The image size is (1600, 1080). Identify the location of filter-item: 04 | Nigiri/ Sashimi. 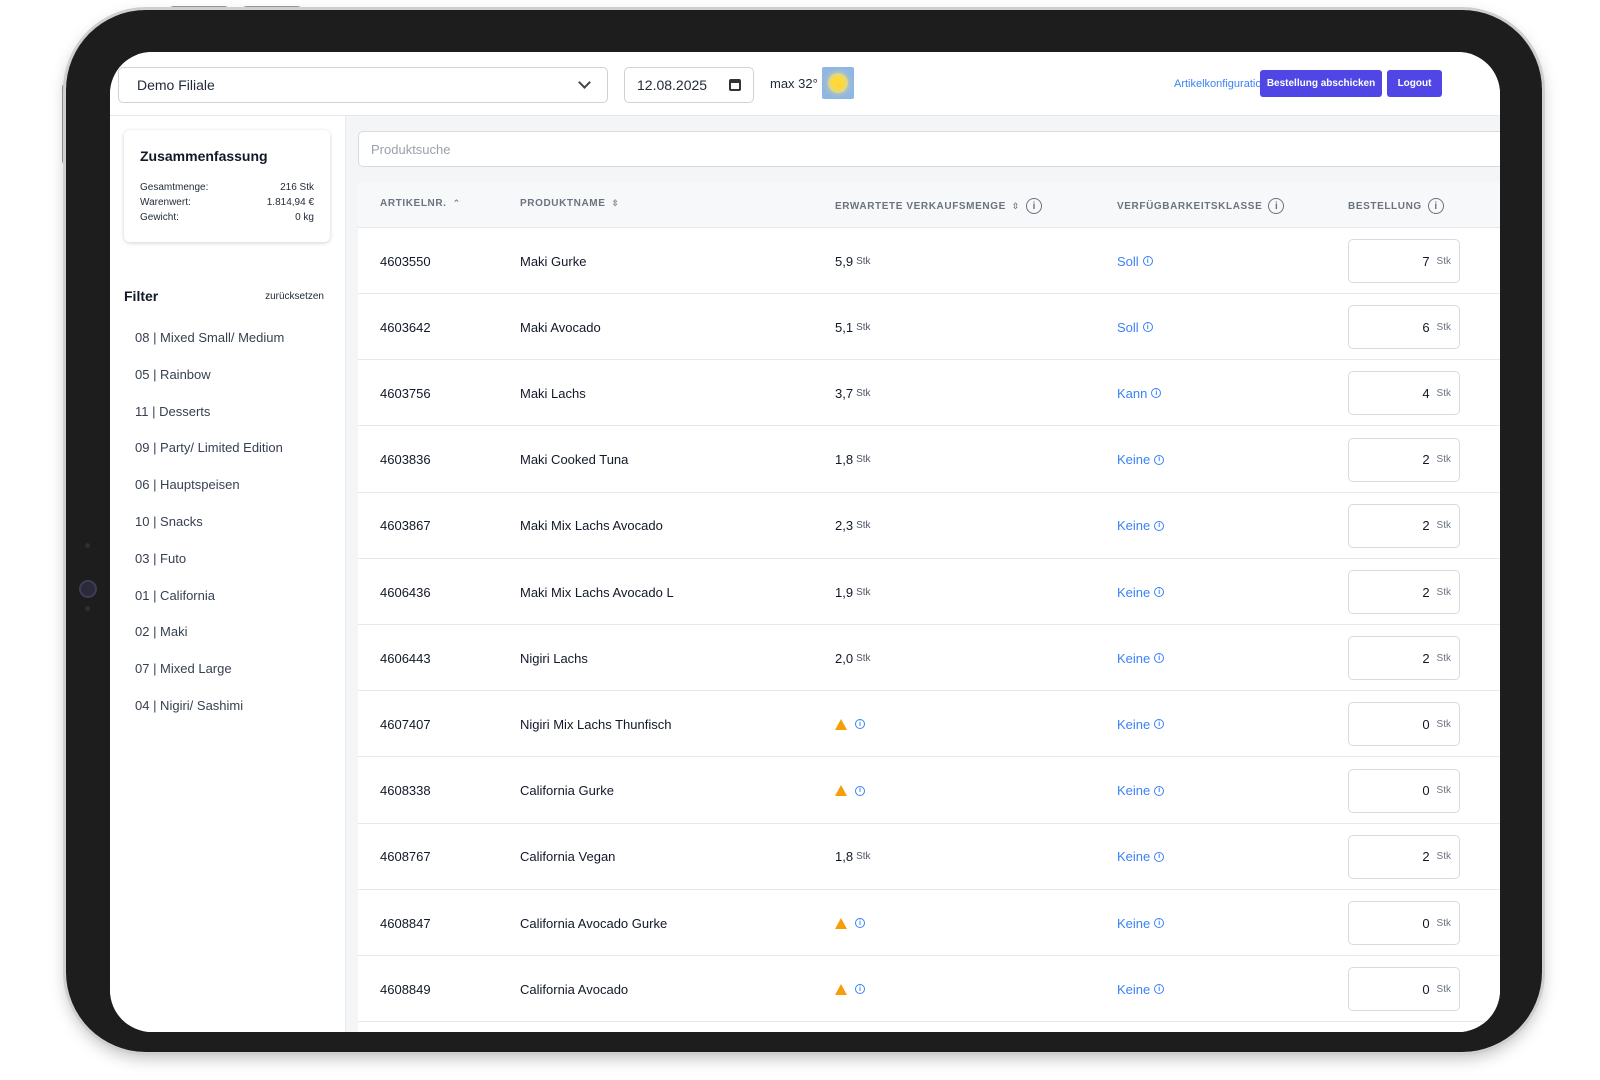
(189, 705).